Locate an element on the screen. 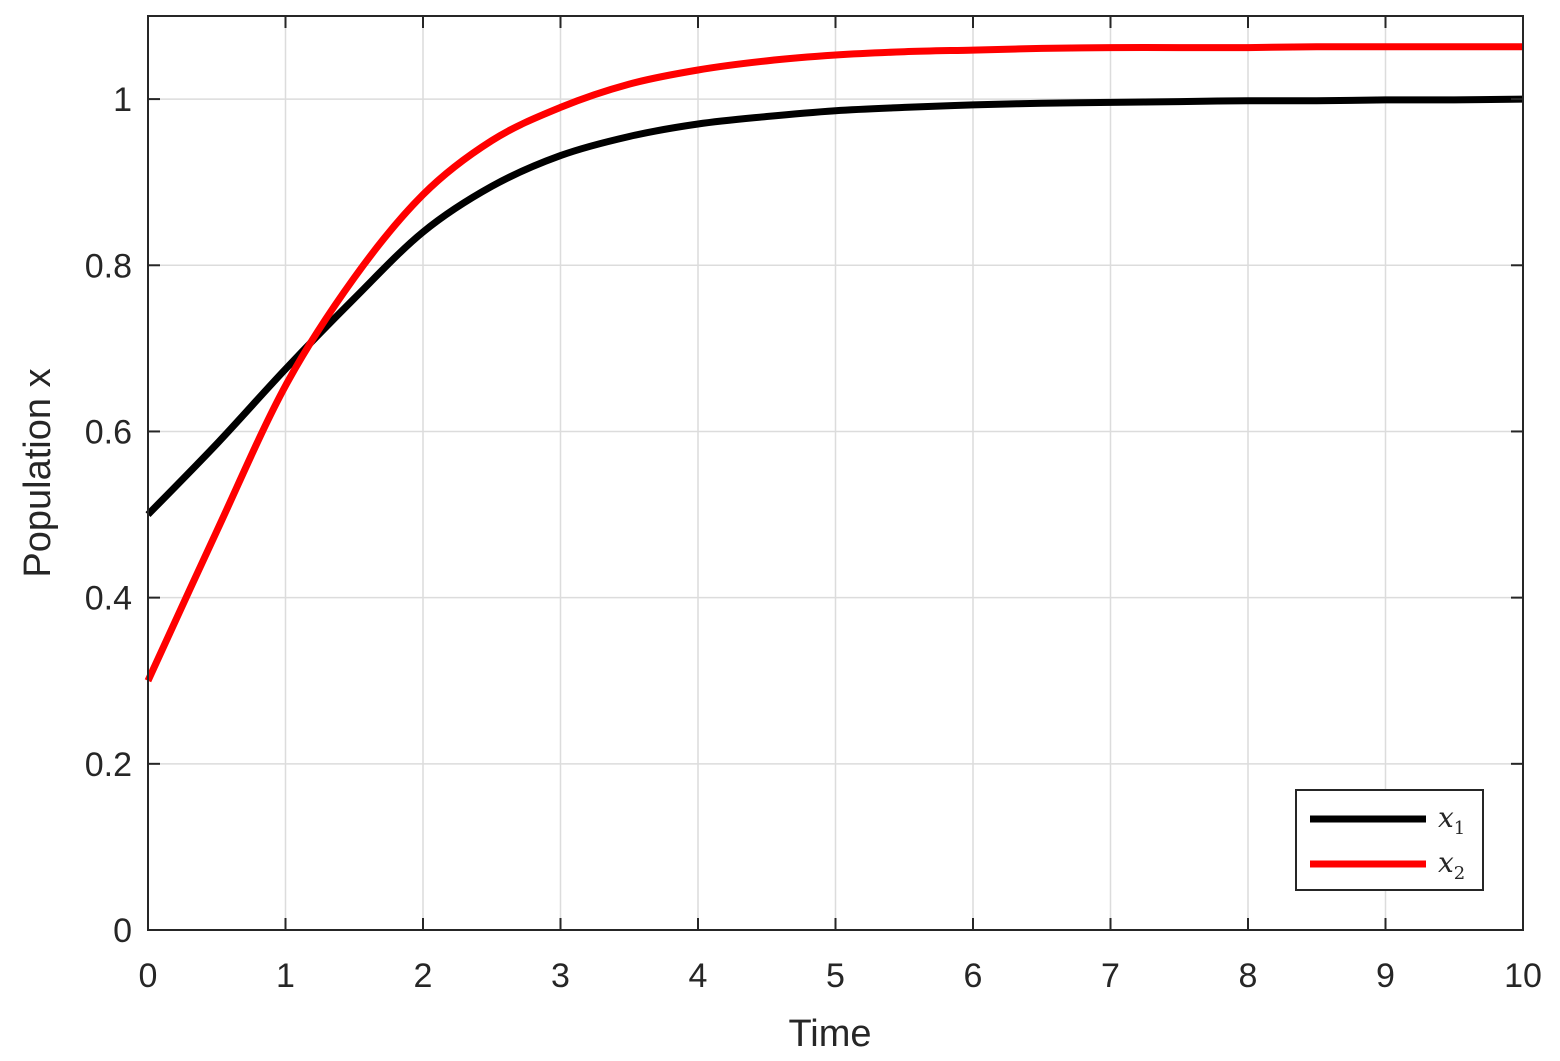  x-tick-label: 1 is located at coordinates (285, 976).